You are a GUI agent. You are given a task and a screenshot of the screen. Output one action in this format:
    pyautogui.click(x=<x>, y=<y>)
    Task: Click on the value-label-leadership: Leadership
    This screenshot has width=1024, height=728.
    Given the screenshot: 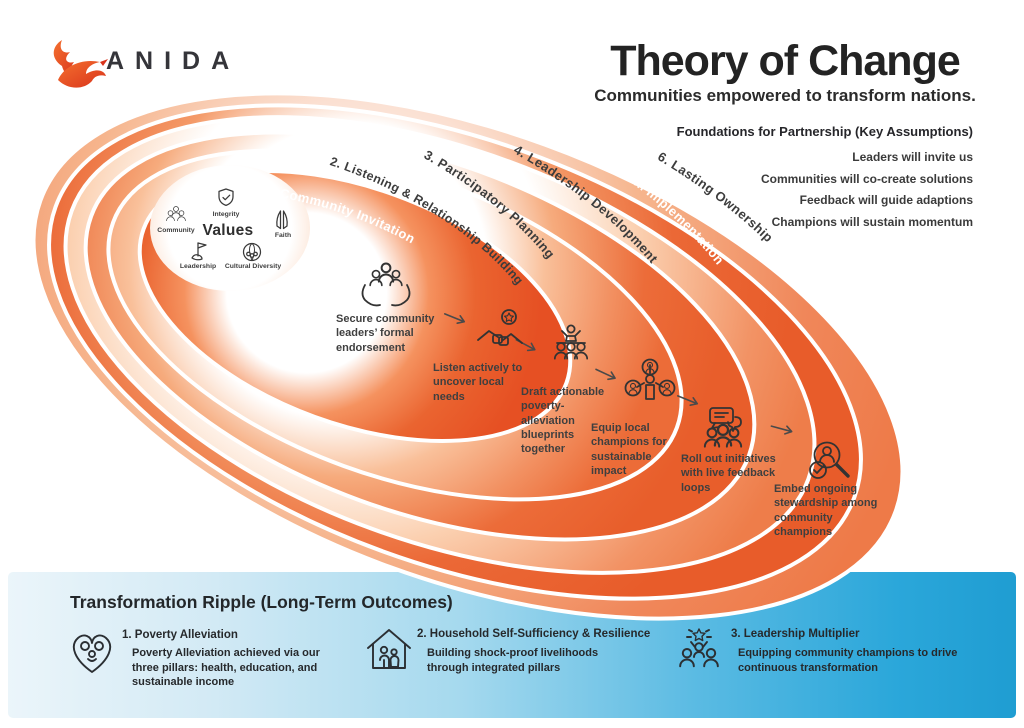 What is the action you would take?
    pyautogui.click(x=198, y=266)
    